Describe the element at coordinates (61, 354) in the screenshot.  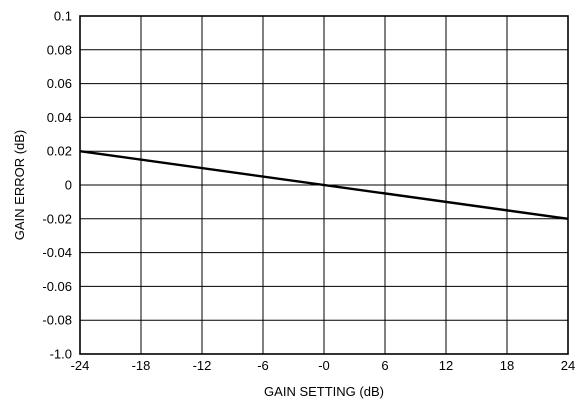
I see `y-tick-label: -1.0` at that location.